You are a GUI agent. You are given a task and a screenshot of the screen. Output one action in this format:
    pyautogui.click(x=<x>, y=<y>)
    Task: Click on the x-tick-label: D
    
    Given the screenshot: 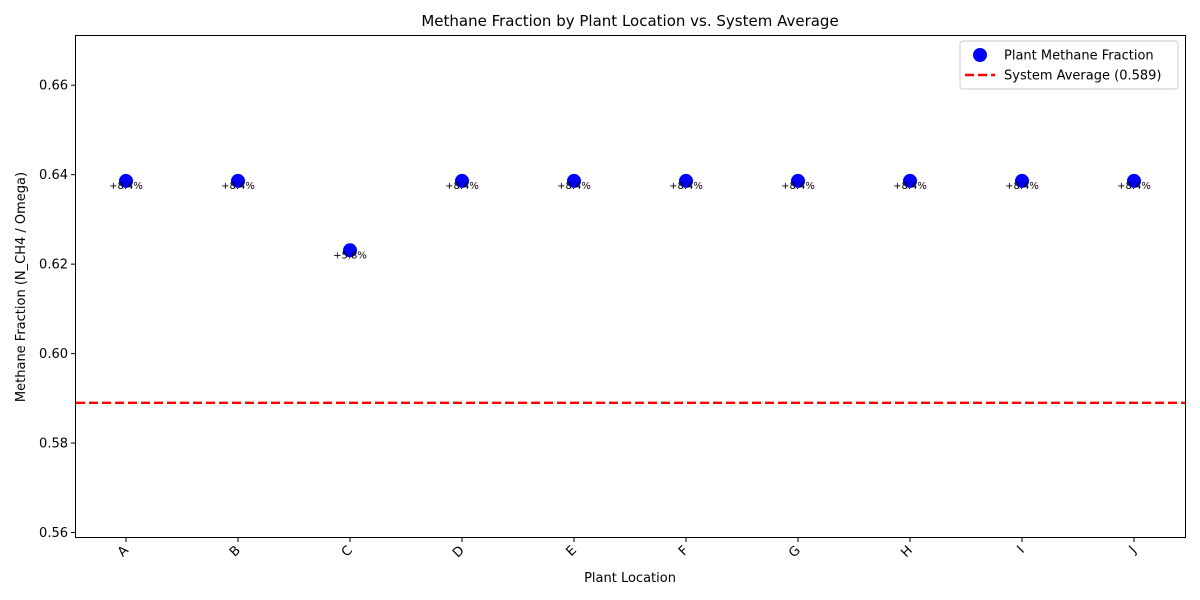 What is the action you would take?
    pyautogui.click(x=459, y=552)
    